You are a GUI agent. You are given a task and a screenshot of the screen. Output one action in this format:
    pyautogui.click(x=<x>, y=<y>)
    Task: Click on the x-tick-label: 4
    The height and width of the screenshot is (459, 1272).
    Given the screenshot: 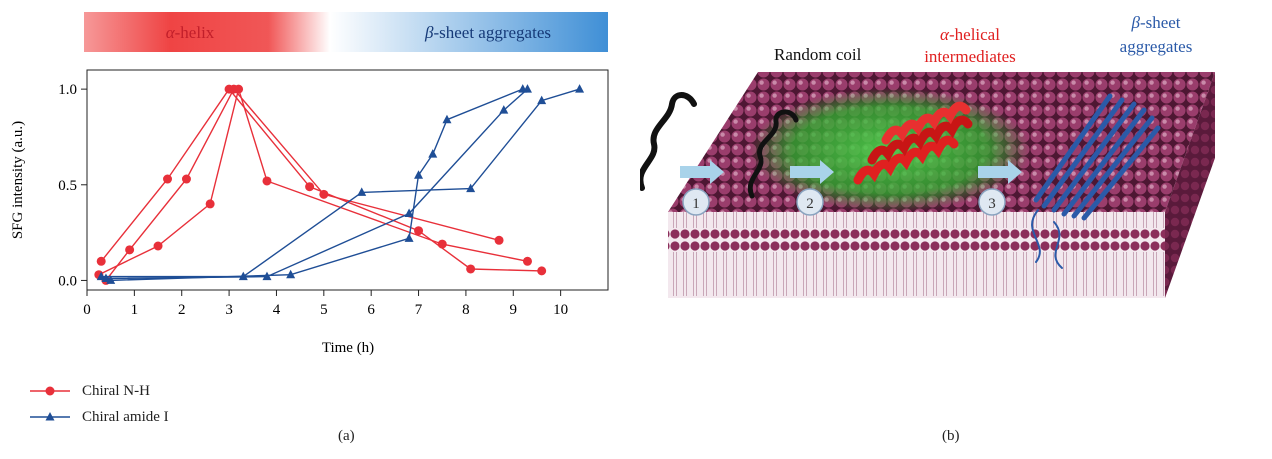 What is the action you would take?
    pyautogui.click(x=277, y=310)
    